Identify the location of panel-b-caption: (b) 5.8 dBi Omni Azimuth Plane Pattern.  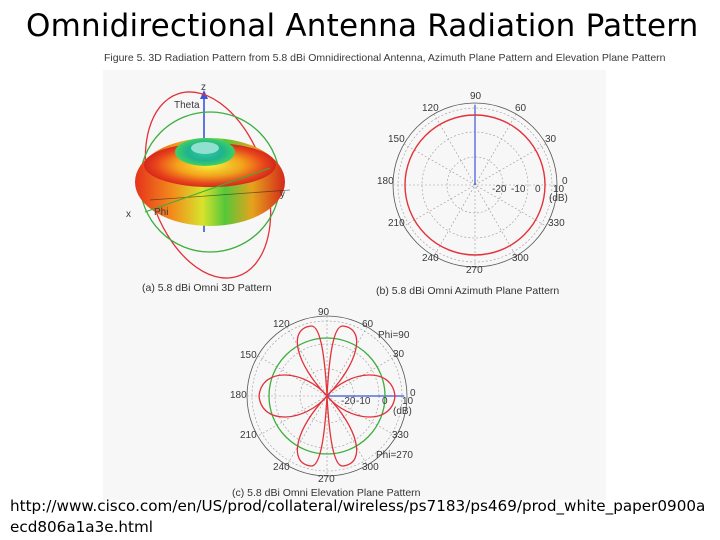
(467, 291).